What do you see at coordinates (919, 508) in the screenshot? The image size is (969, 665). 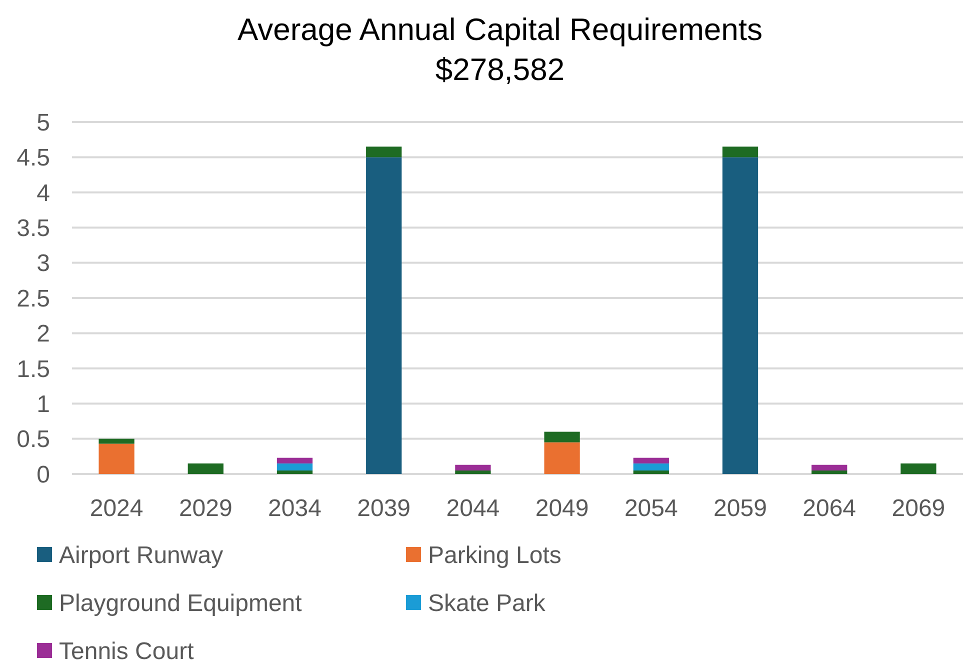 I see `x-tick-label: 2069` at bounding box center [919, 508].